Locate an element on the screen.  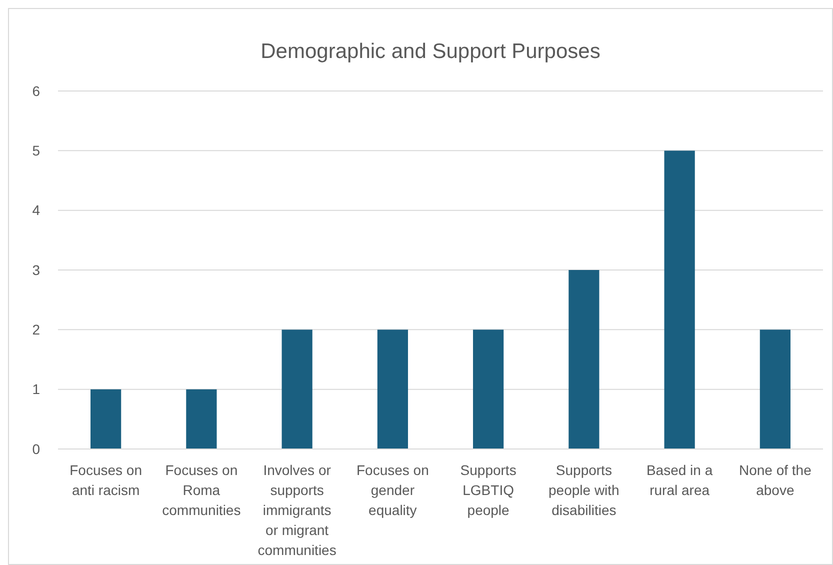
x-tick-label: None of the above is located at coordinates (775, 480).